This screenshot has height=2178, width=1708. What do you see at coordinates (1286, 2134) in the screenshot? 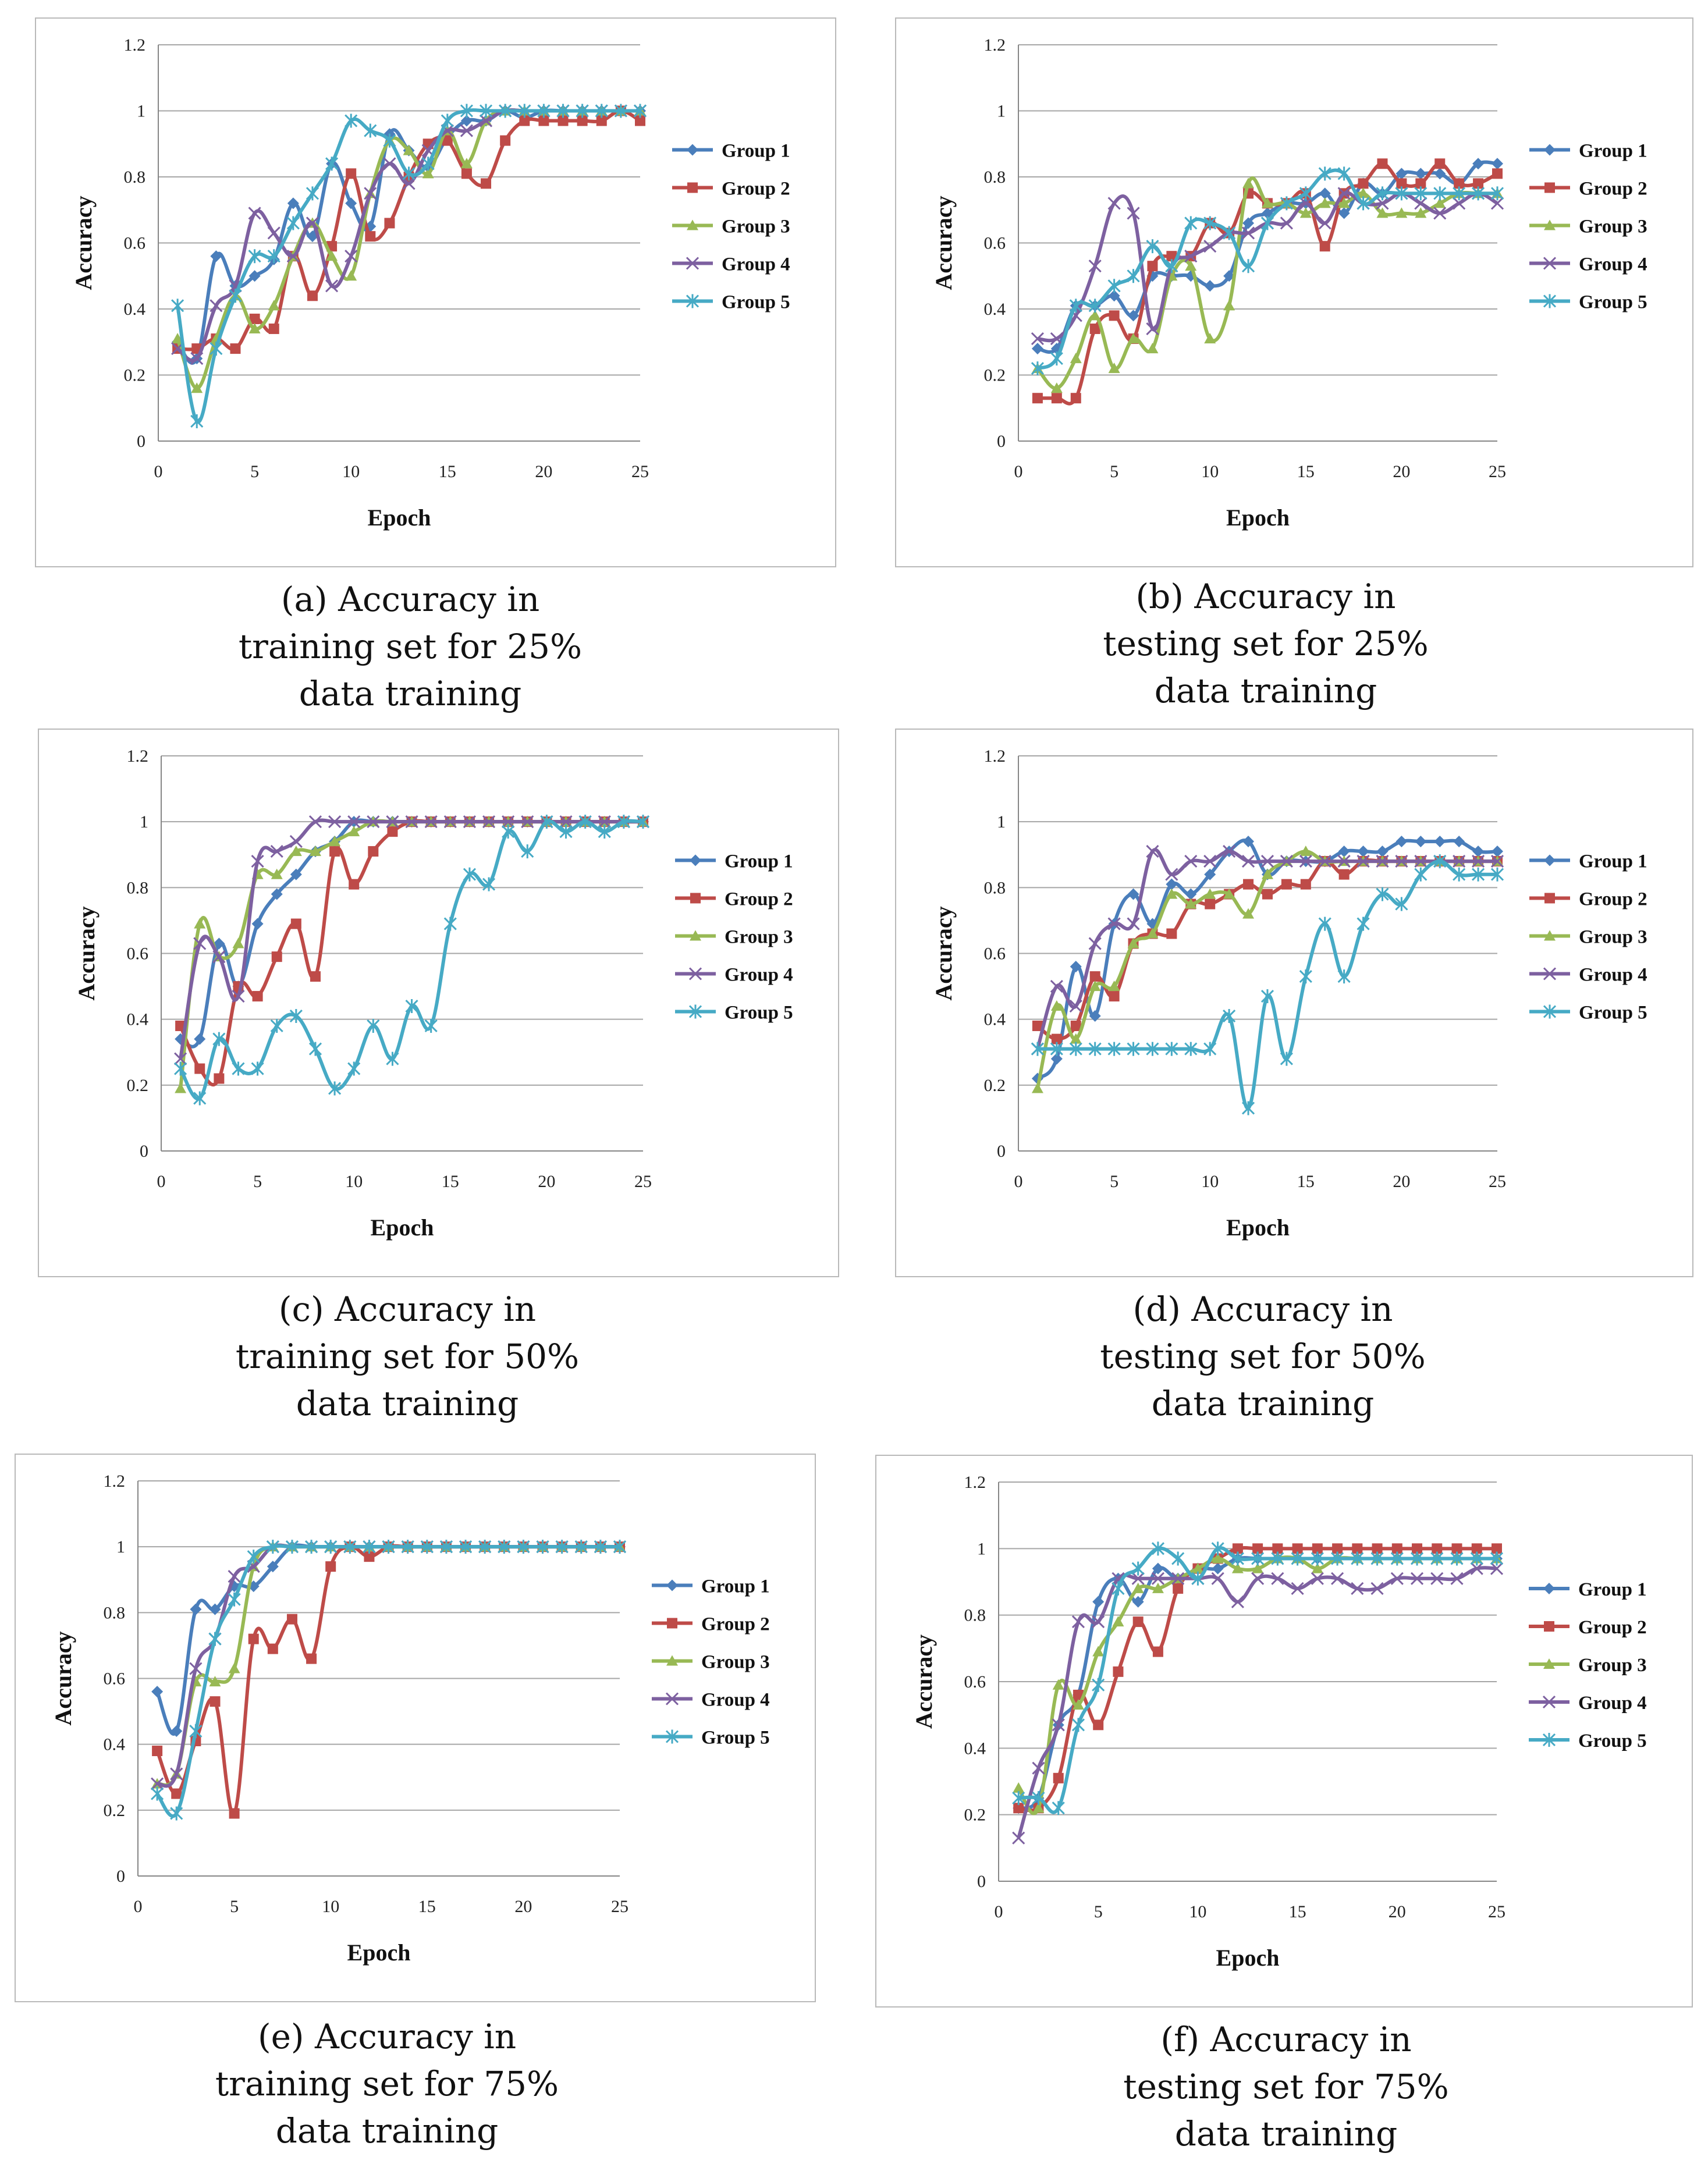
I see `caption-line: data training` at bounding box center [1286, 2134].